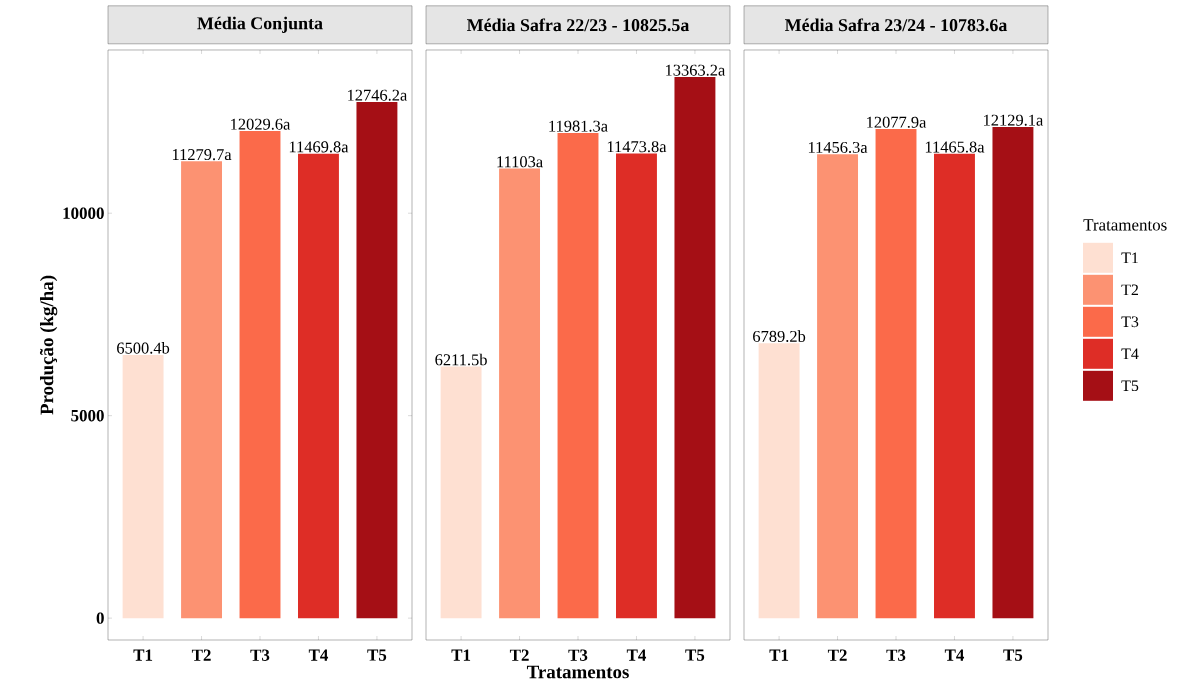 This screenshot has width=1199, height=700. I want to click on legend-label: T4, so click(1130, 354).